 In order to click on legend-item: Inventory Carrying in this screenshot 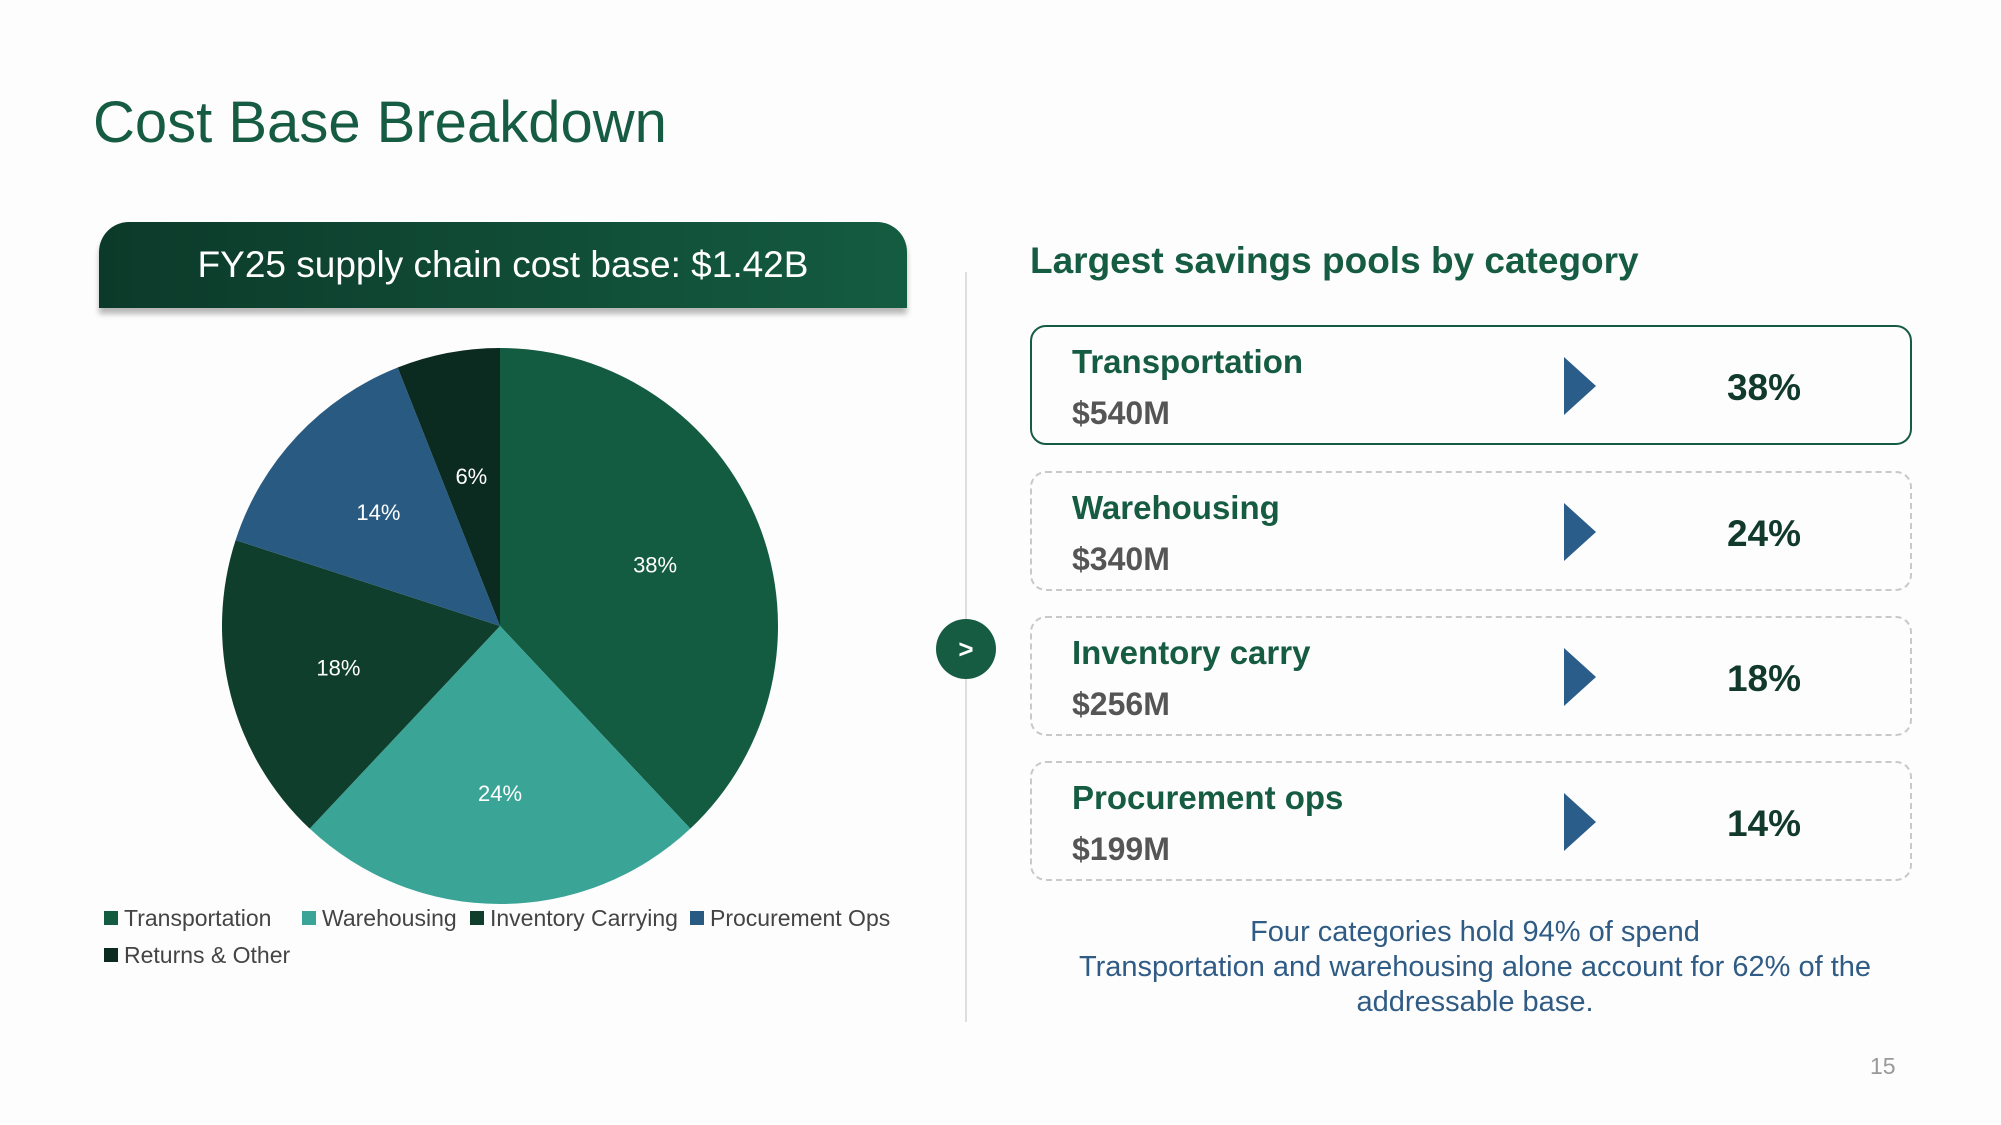, I will do `click(574, 918)`.